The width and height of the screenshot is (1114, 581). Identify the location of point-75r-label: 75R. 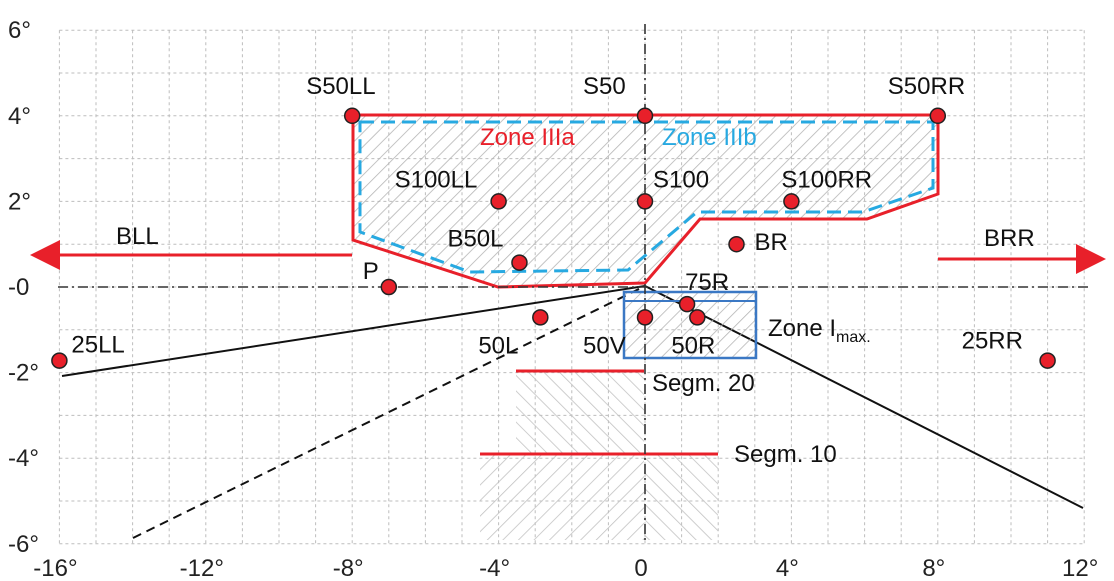
(707, 282).